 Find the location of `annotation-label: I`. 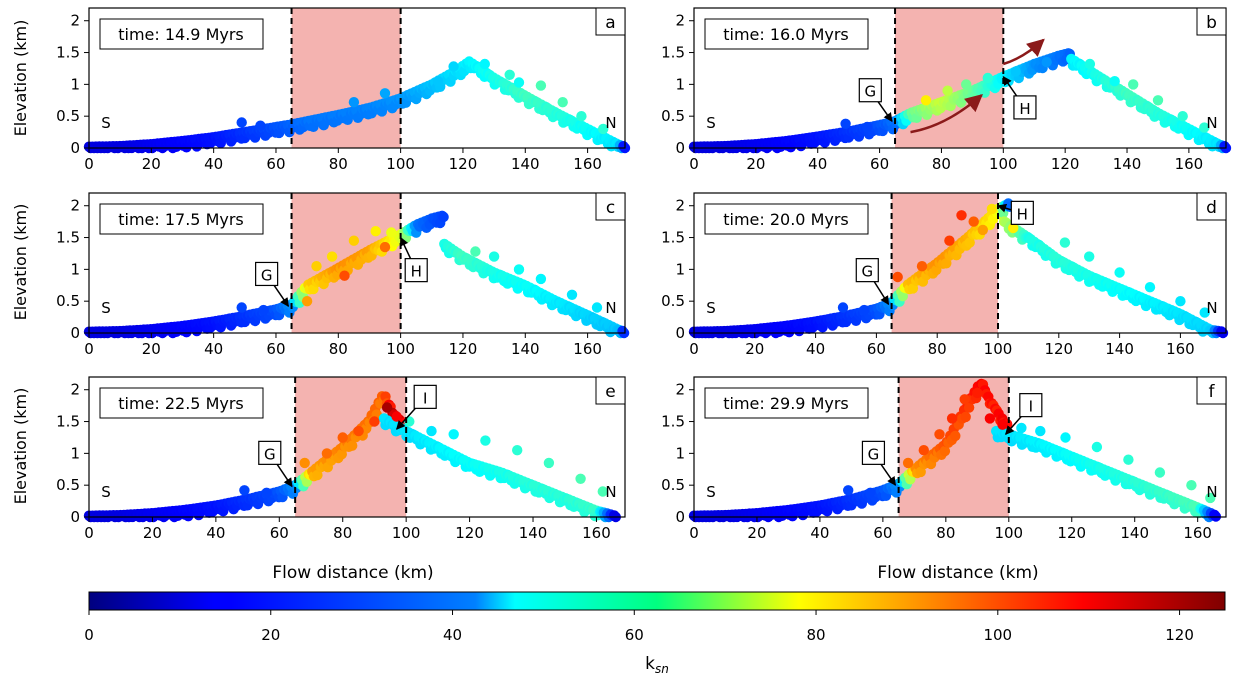

annotation-label: I is located at coordinates (1031, 407).